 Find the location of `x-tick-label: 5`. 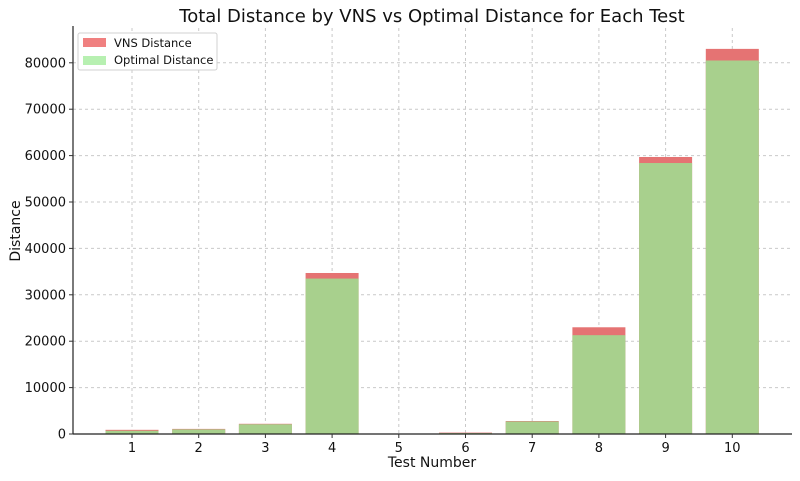

x-tick-label: 5 is located at coordinates (399, 448).